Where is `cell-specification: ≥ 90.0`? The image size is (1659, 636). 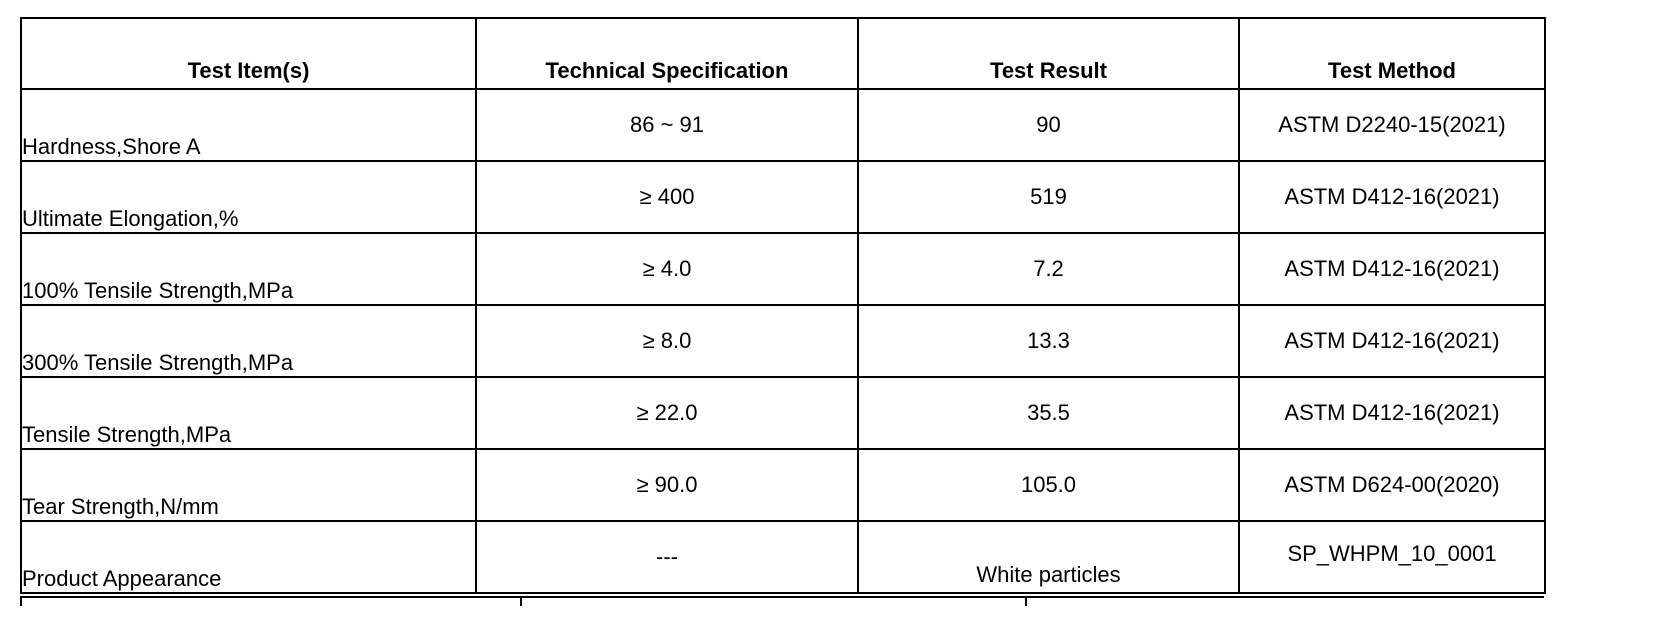 cell-specification: ≥ 90.0 is located at coordinates (667, 485).